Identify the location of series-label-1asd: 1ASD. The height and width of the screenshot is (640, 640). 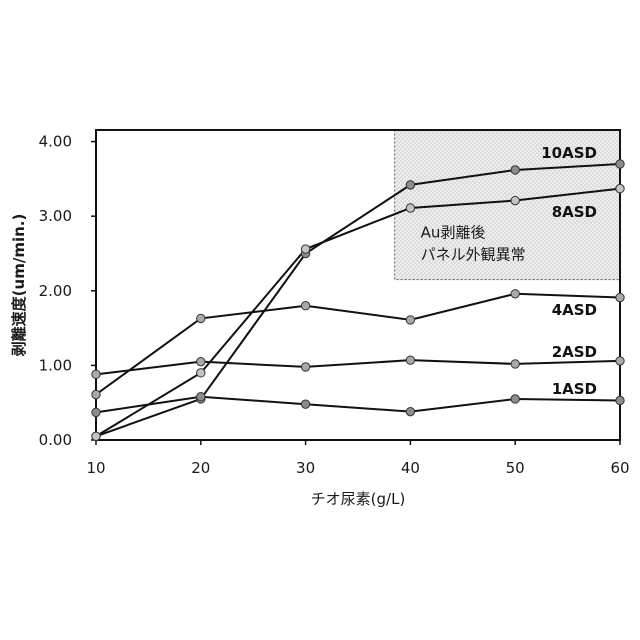
(574, 389).